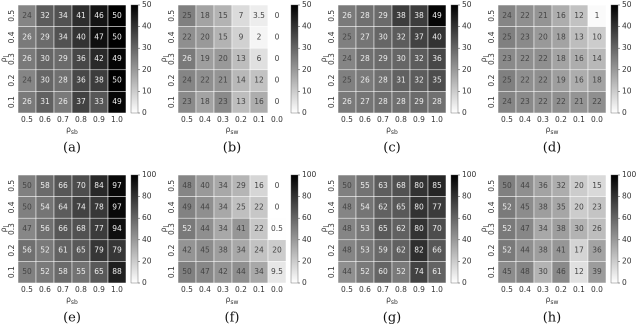 The width and height of the screenshot is (640, 333). What do you see at coordinates (437, 185) in the screenshot?
I see `cell-label: 85` at bounding box center [437, 185].